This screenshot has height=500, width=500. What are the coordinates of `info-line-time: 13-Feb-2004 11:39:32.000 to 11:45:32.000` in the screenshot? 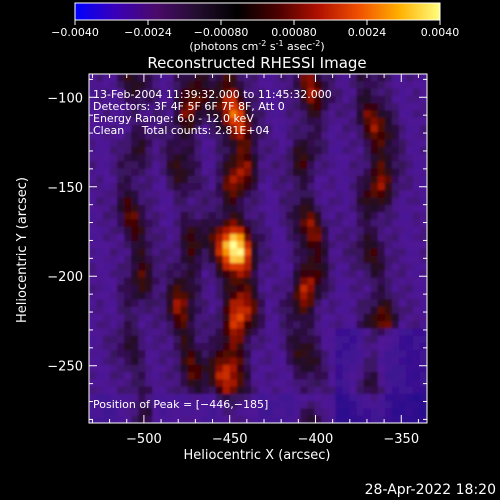 It's located at (212, 94).